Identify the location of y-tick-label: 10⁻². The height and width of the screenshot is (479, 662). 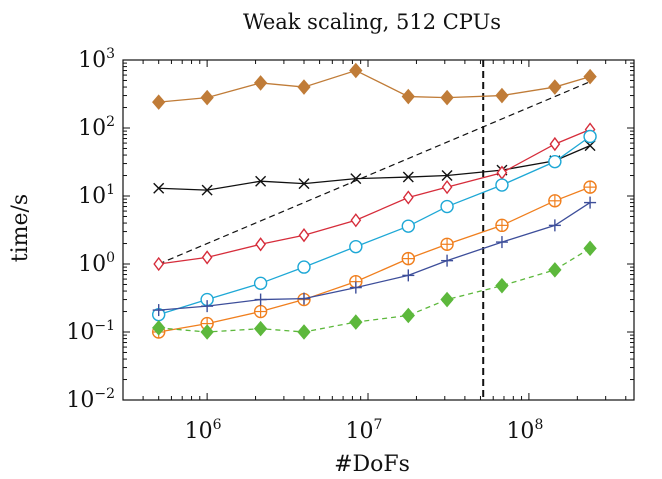
(90, 399).